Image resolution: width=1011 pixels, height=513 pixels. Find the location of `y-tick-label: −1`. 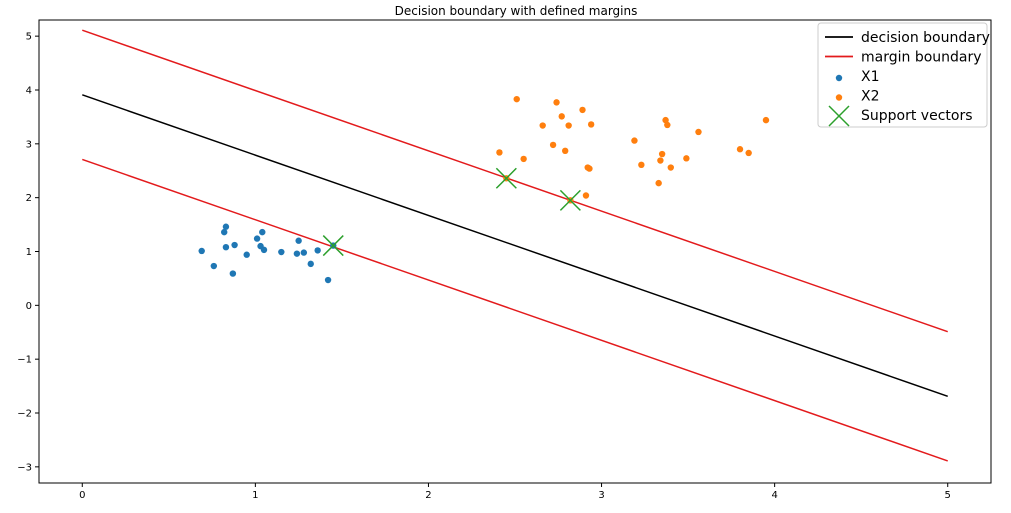

y-tick-label: −1 is located at coordinates (24, 360).